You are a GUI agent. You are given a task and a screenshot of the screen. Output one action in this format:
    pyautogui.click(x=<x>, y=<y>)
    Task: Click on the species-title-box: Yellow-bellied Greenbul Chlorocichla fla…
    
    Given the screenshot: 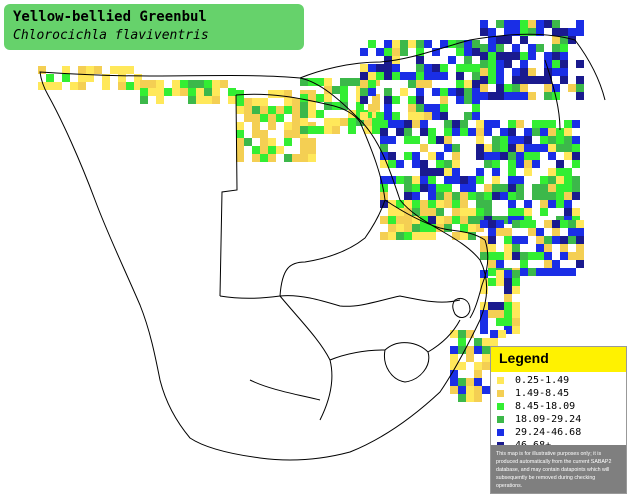 What is the action you would take?
    pyautogui.click(x=154, y=27)
    